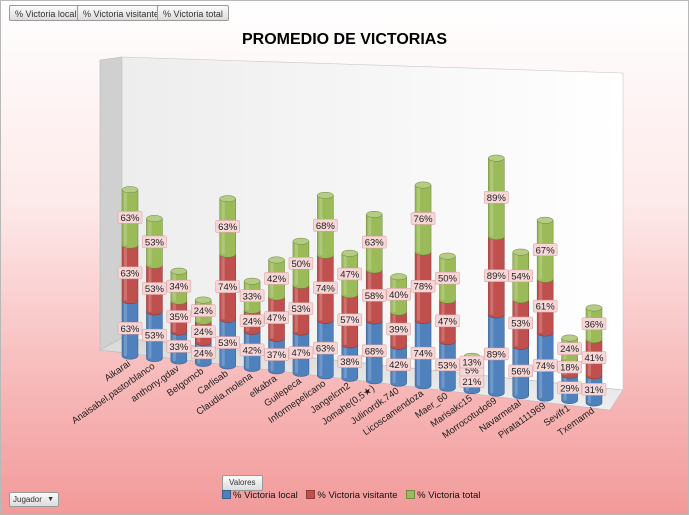 This screenshot has width=689, height=515. I want to click on legend-swatch-visitante, so click(311, 494).